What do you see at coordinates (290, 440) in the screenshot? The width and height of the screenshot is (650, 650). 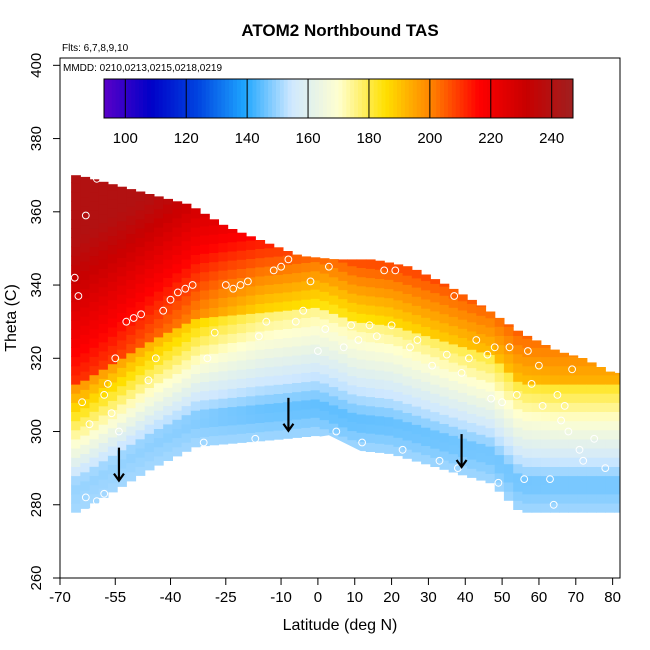 I see `arrows-layer` at bounding box center [290, 440].